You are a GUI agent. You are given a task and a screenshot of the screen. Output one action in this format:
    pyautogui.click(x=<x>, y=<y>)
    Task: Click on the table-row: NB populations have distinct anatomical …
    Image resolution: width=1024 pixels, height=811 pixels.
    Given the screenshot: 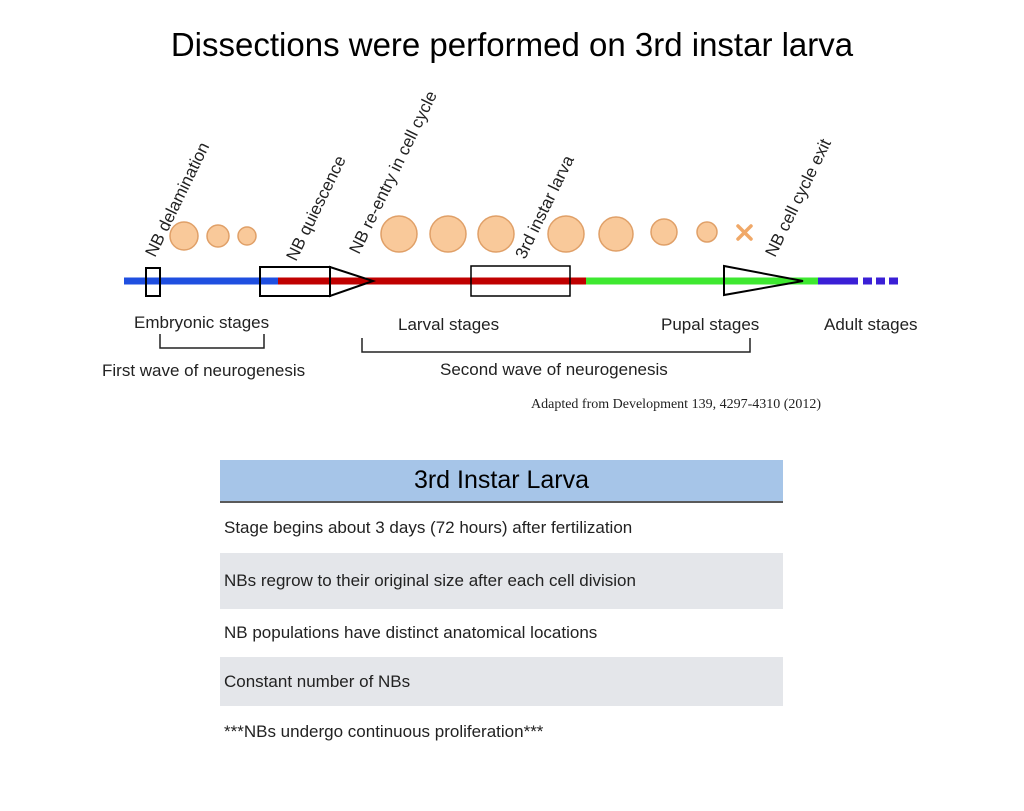 What is the action you would take?
    pyautogui.click(x=411, y=632)
    